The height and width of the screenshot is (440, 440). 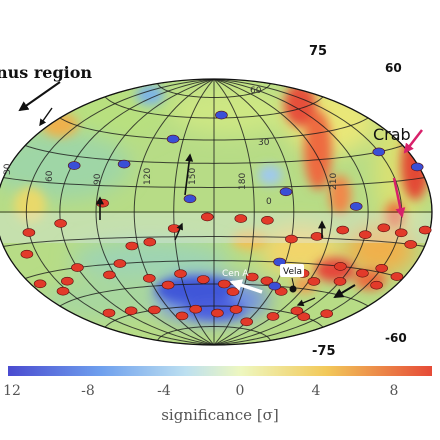 I want to click on dec-label-60-top: 60, so click(x=393, y=68).